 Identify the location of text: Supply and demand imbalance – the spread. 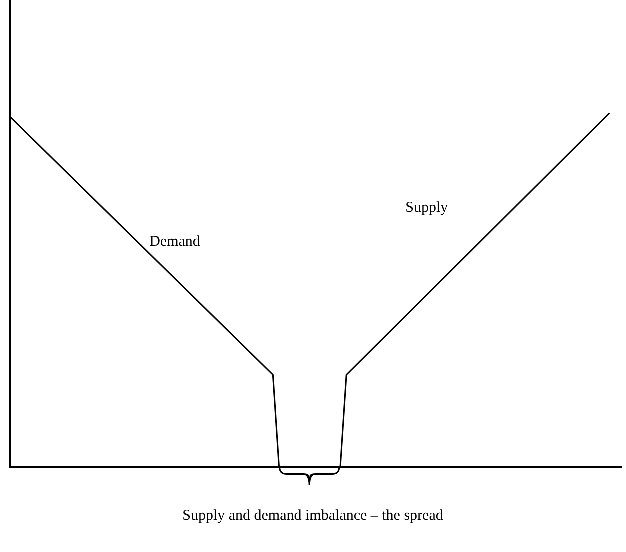
(313, 516).